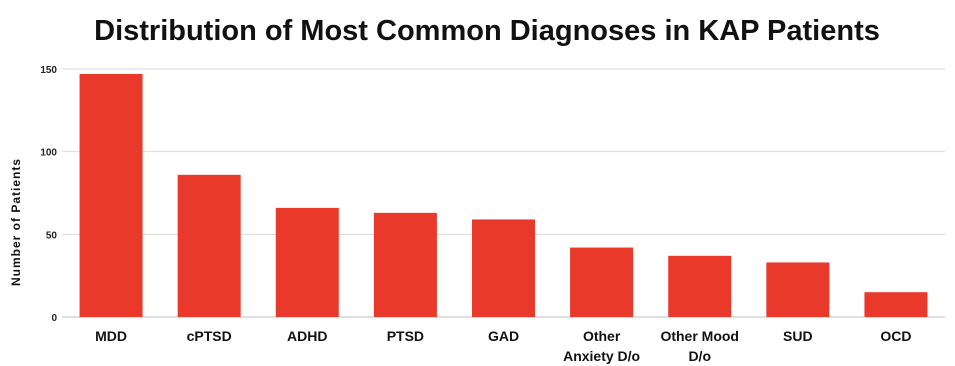 The image size is (955, 366). Describe the element at coordinates (602, 282) in the screenshot. I see `bar-other-anxiety-d-o` at that location.